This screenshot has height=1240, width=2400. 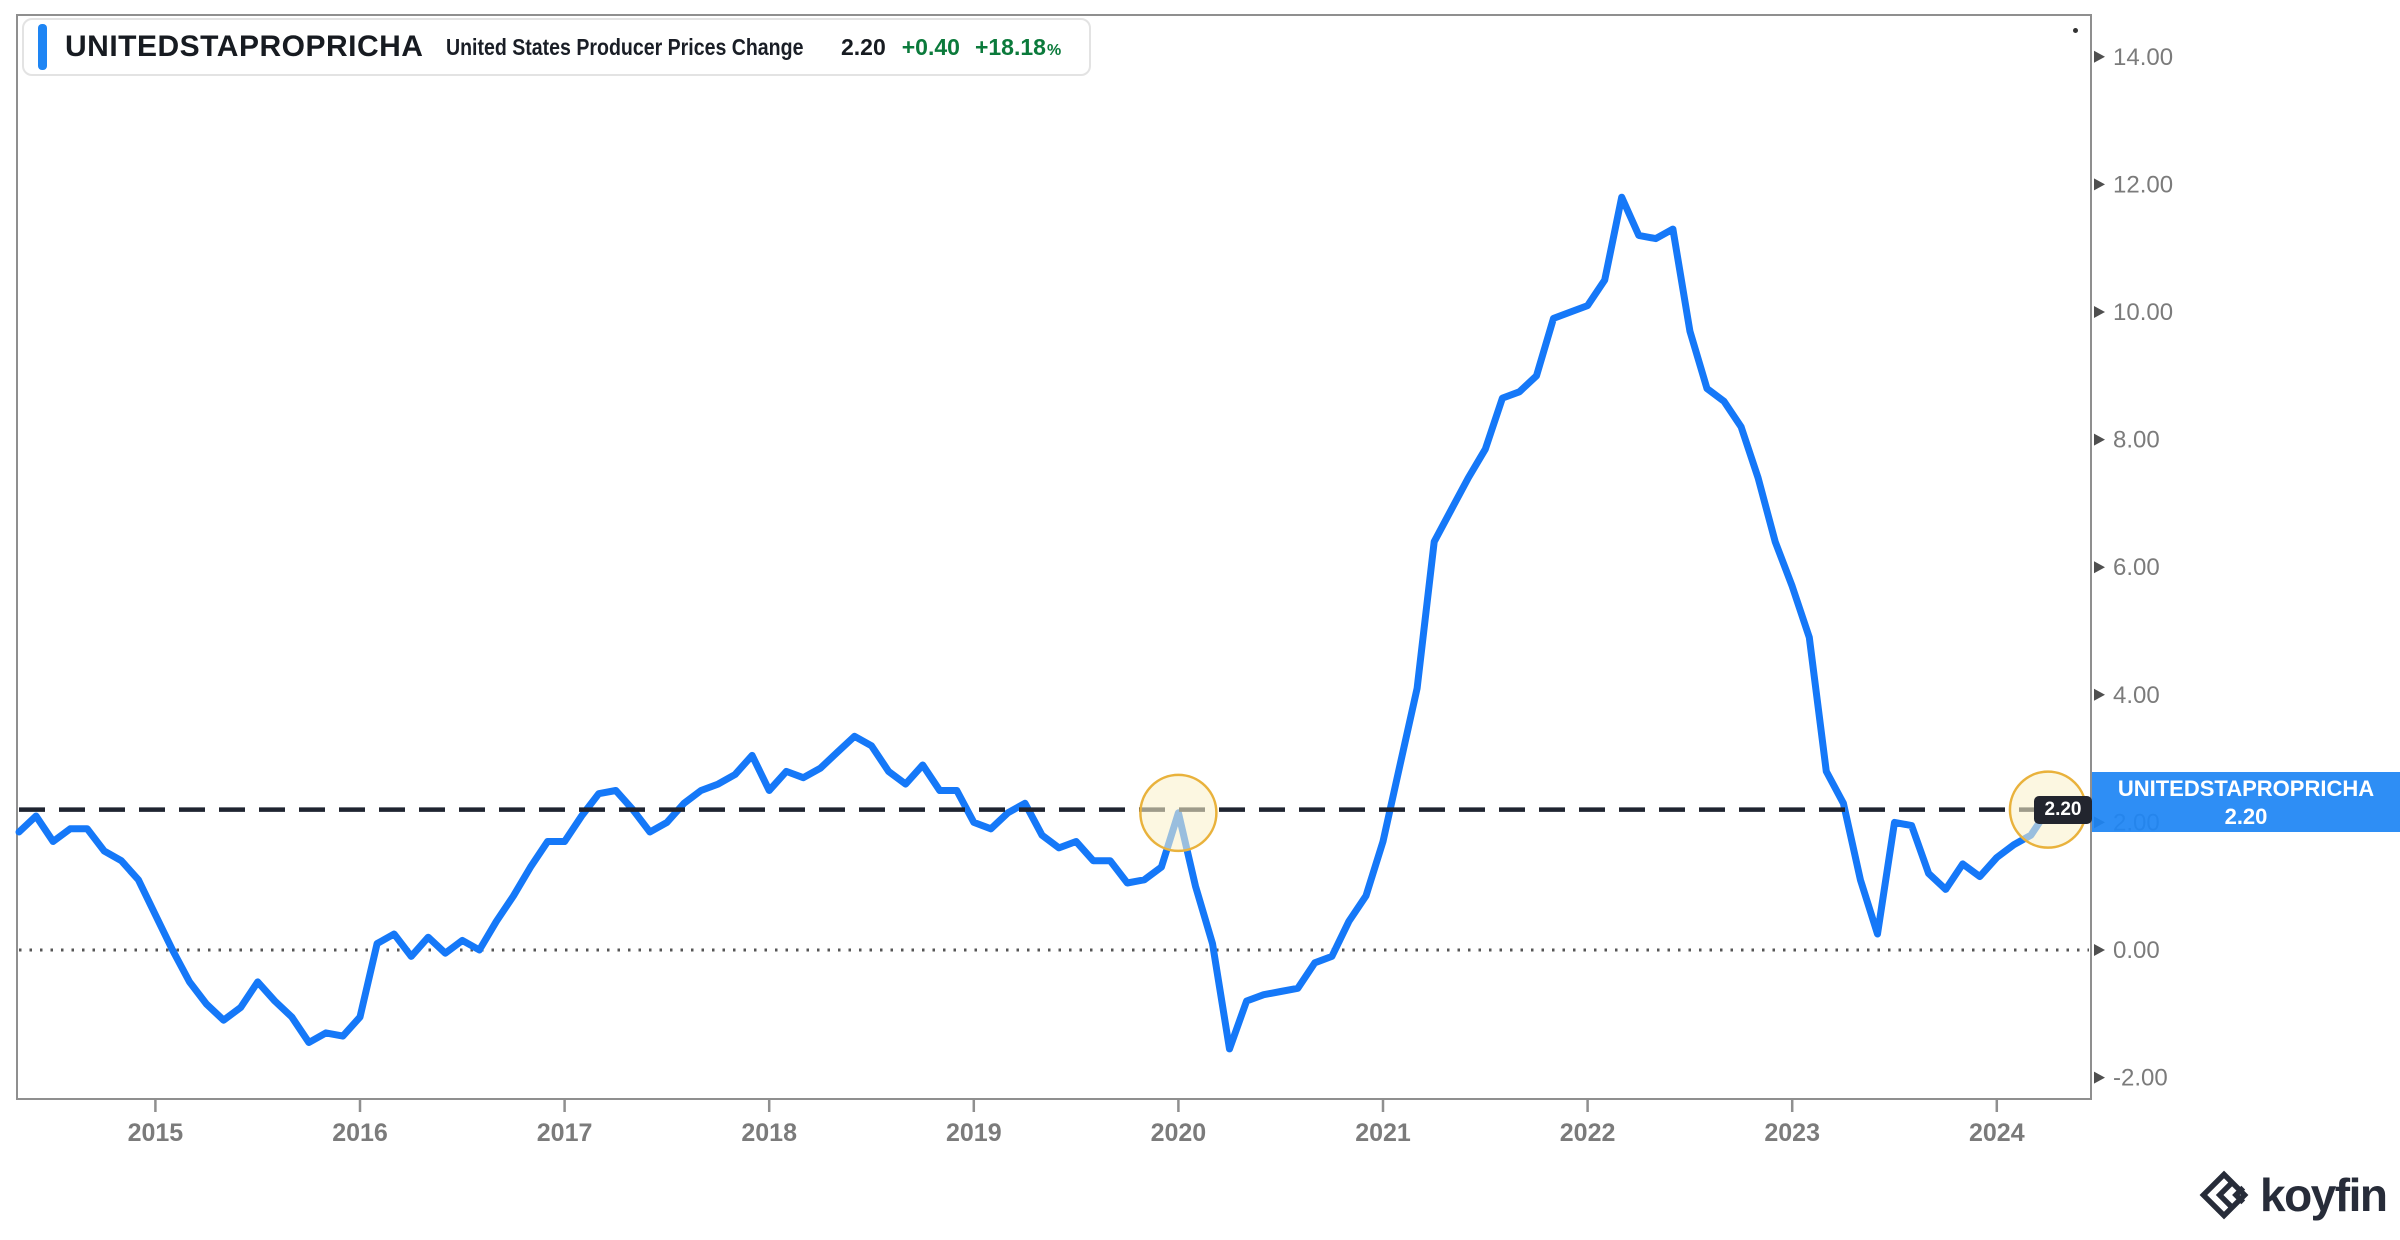 I want to click on y-axis-label: 14.00, so click(x=2143, y=57).